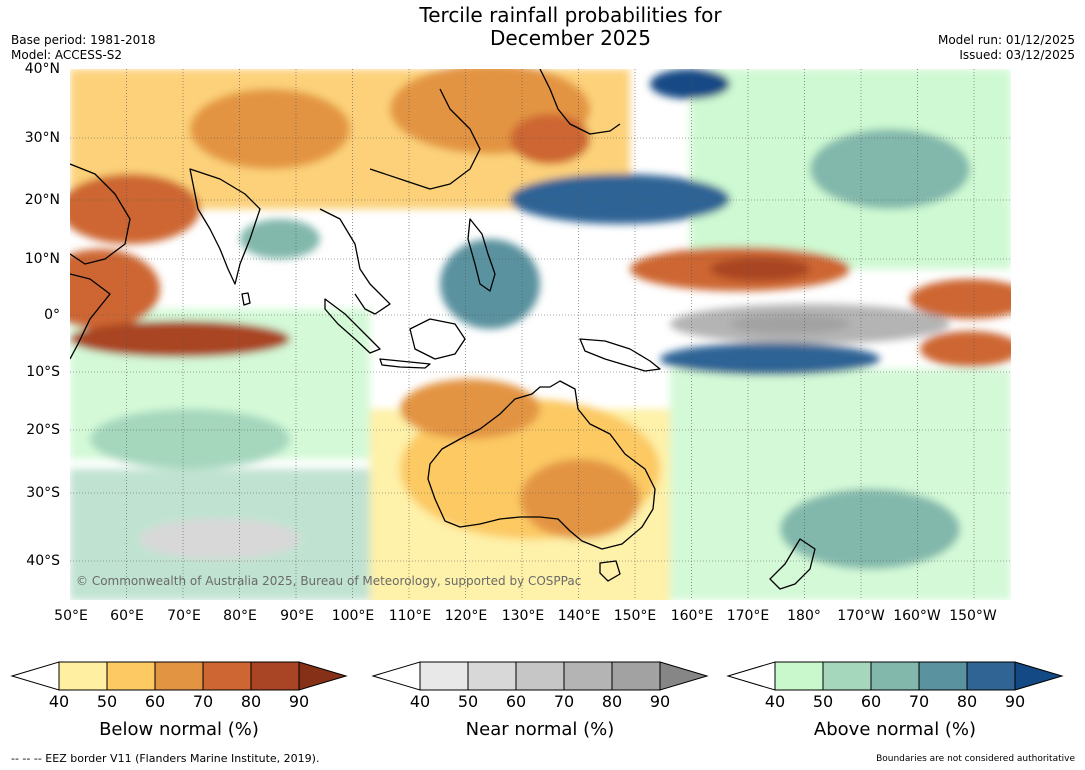 The image size is (1085, 770). I want to click on patch-south-pacific-wet-core, so click(870, 529).